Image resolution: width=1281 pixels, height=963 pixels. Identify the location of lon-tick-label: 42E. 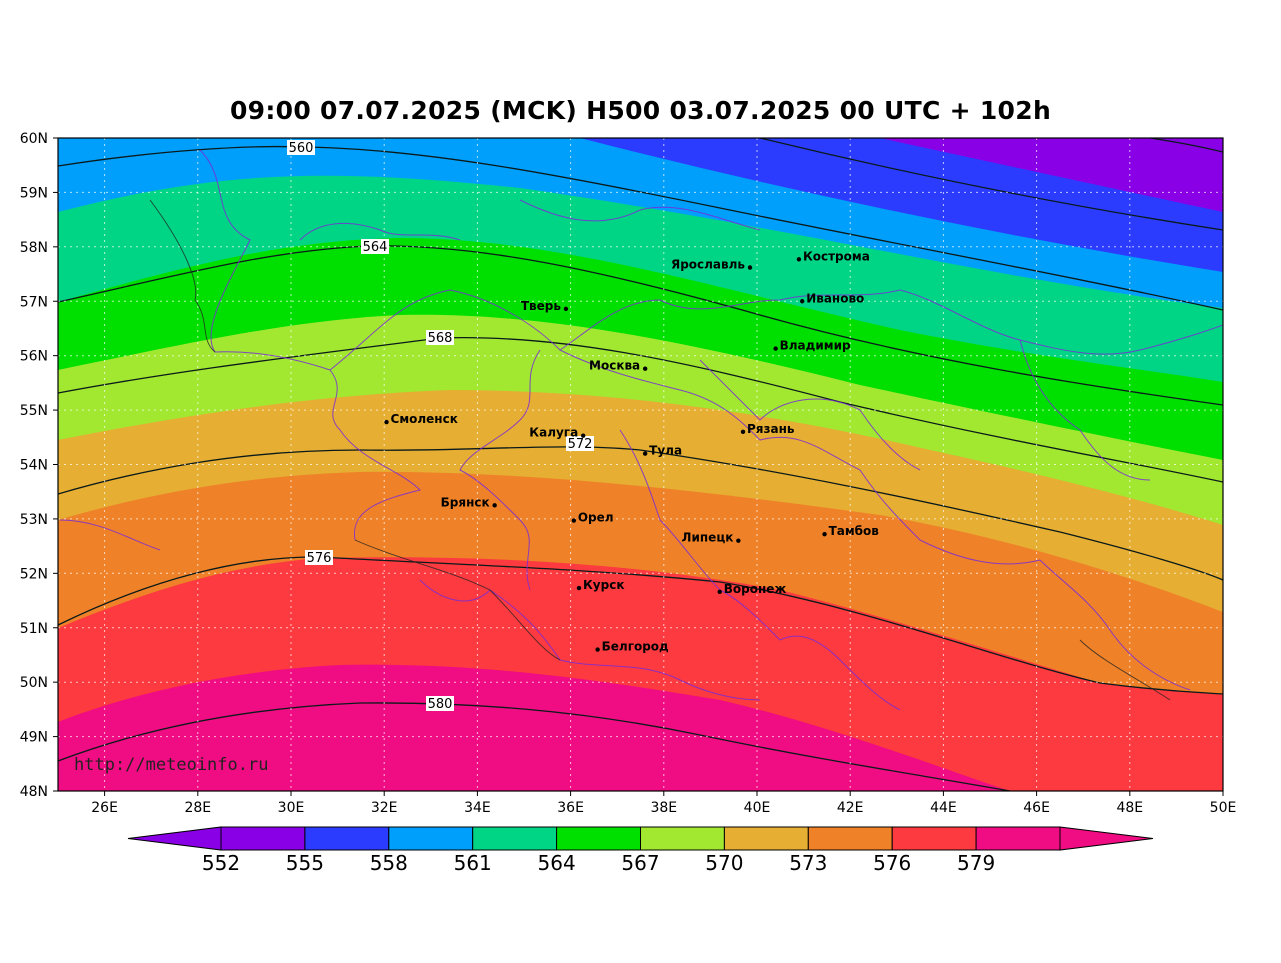
(850, 808).